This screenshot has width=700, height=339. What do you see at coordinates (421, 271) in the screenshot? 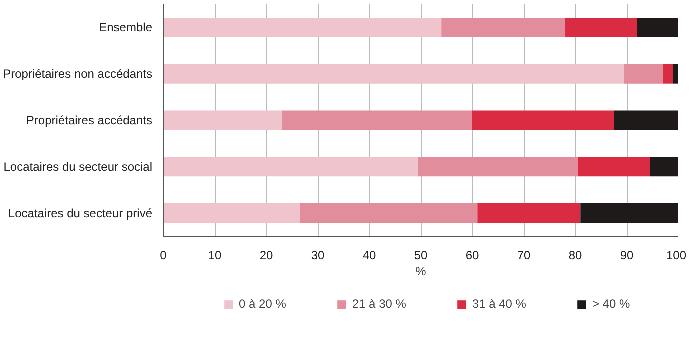
I see `x-axis-title: %` at bounding box center [421, 271].